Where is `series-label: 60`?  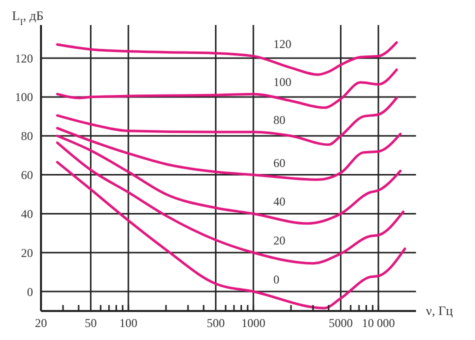
series-label: 60 is located at coordinates (279, 163).